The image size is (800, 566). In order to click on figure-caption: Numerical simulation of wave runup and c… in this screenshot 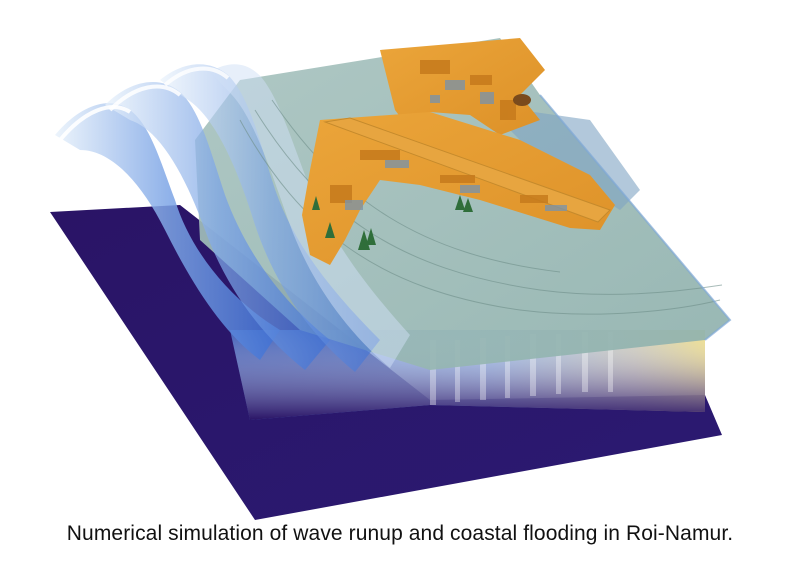, I will do `click(400, 533)`.